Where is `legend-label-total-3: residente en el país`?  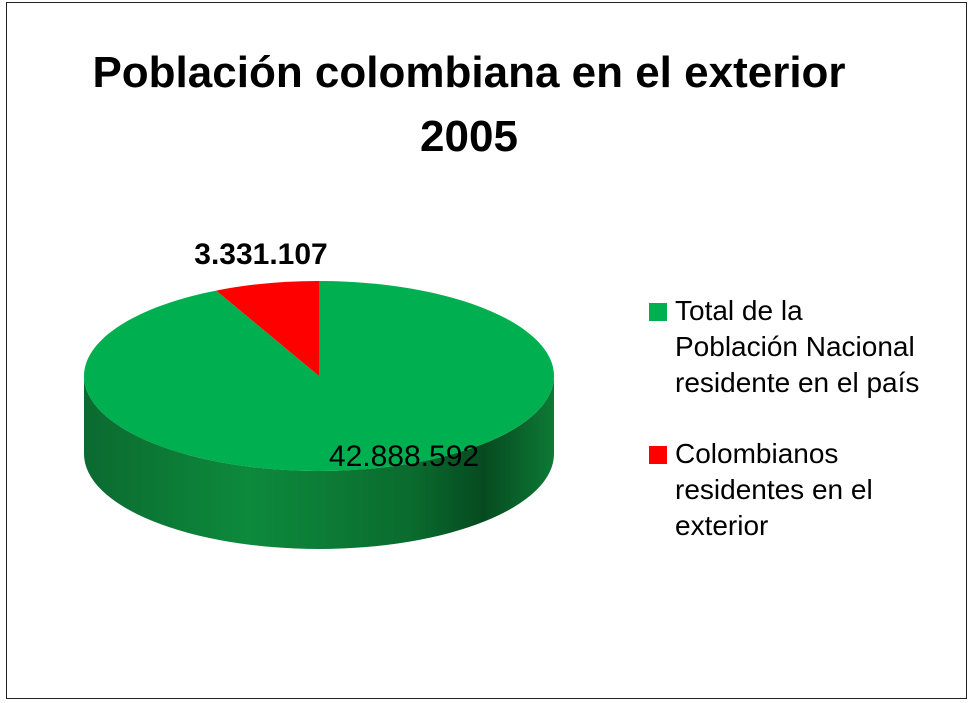
legend-label-total-3: residente en el país is located at coordinates (797, 382).